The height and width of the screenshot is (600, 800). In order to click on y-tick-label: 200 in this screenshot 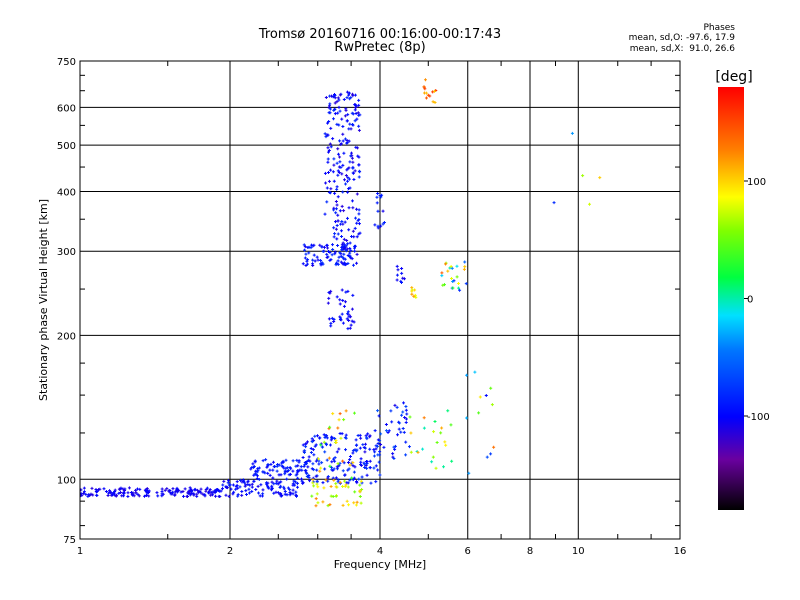, I will do `click(66, 336)`.